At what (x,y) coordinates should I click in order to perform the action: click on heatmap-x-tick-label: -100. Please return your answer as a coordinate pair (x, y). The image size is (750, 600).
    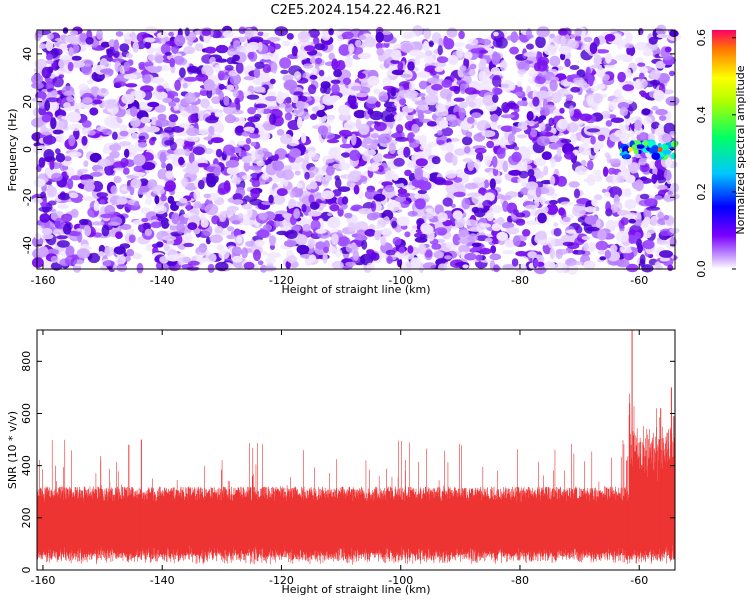
    Looking at the image, I should click on (400, 280).